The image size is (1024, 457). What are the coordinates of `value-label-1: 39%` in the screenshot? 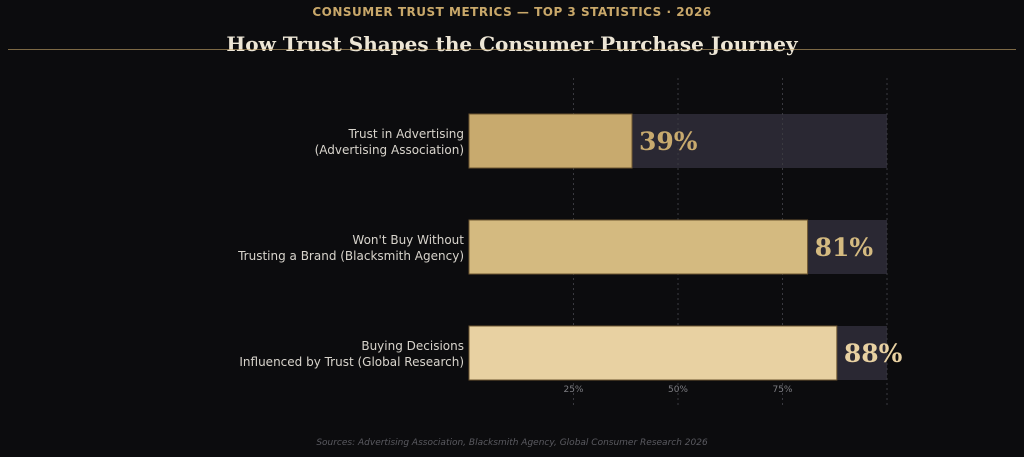 It's located at (668, 141).